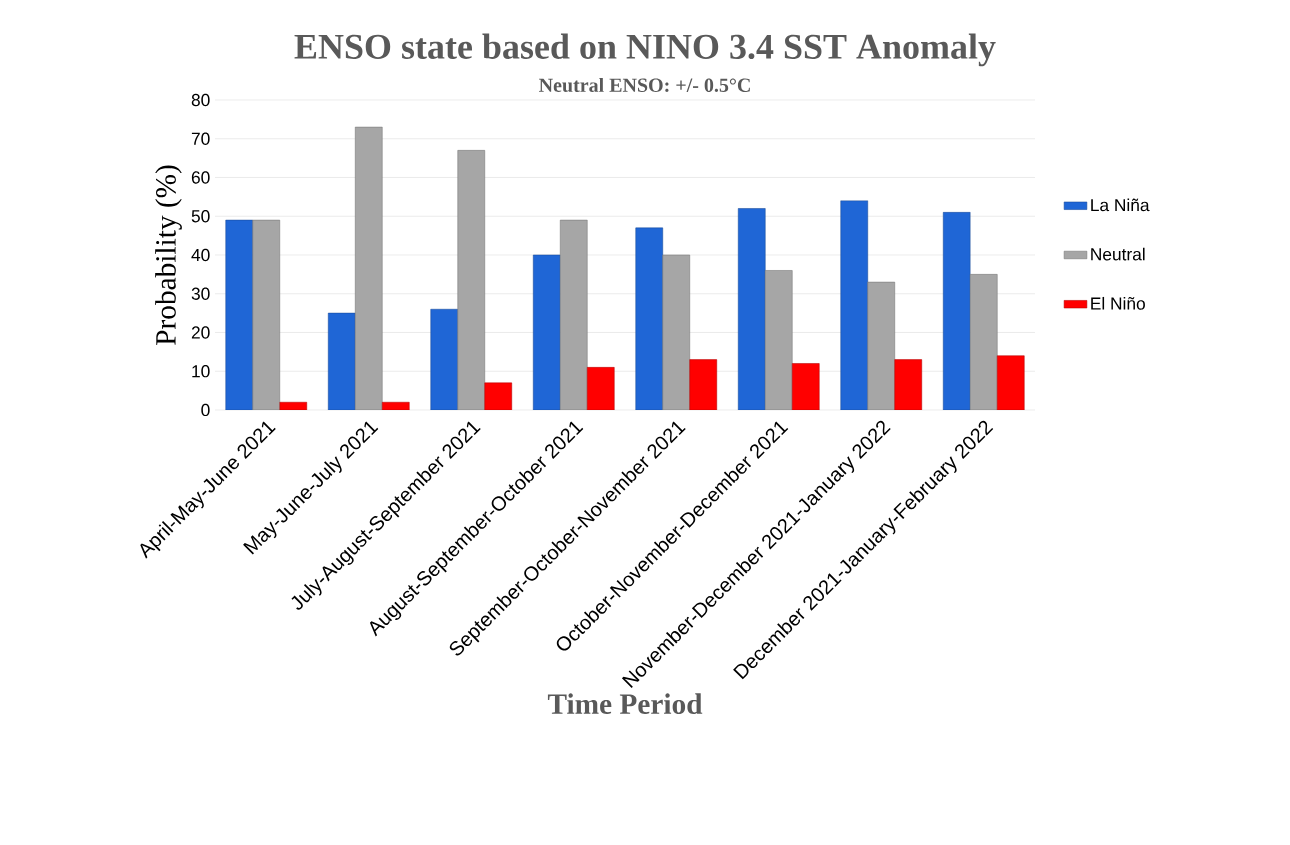  Describe the element at coordinates (625, 704) in the screenshot. I see `x-axis-title: Time Period` at that location.